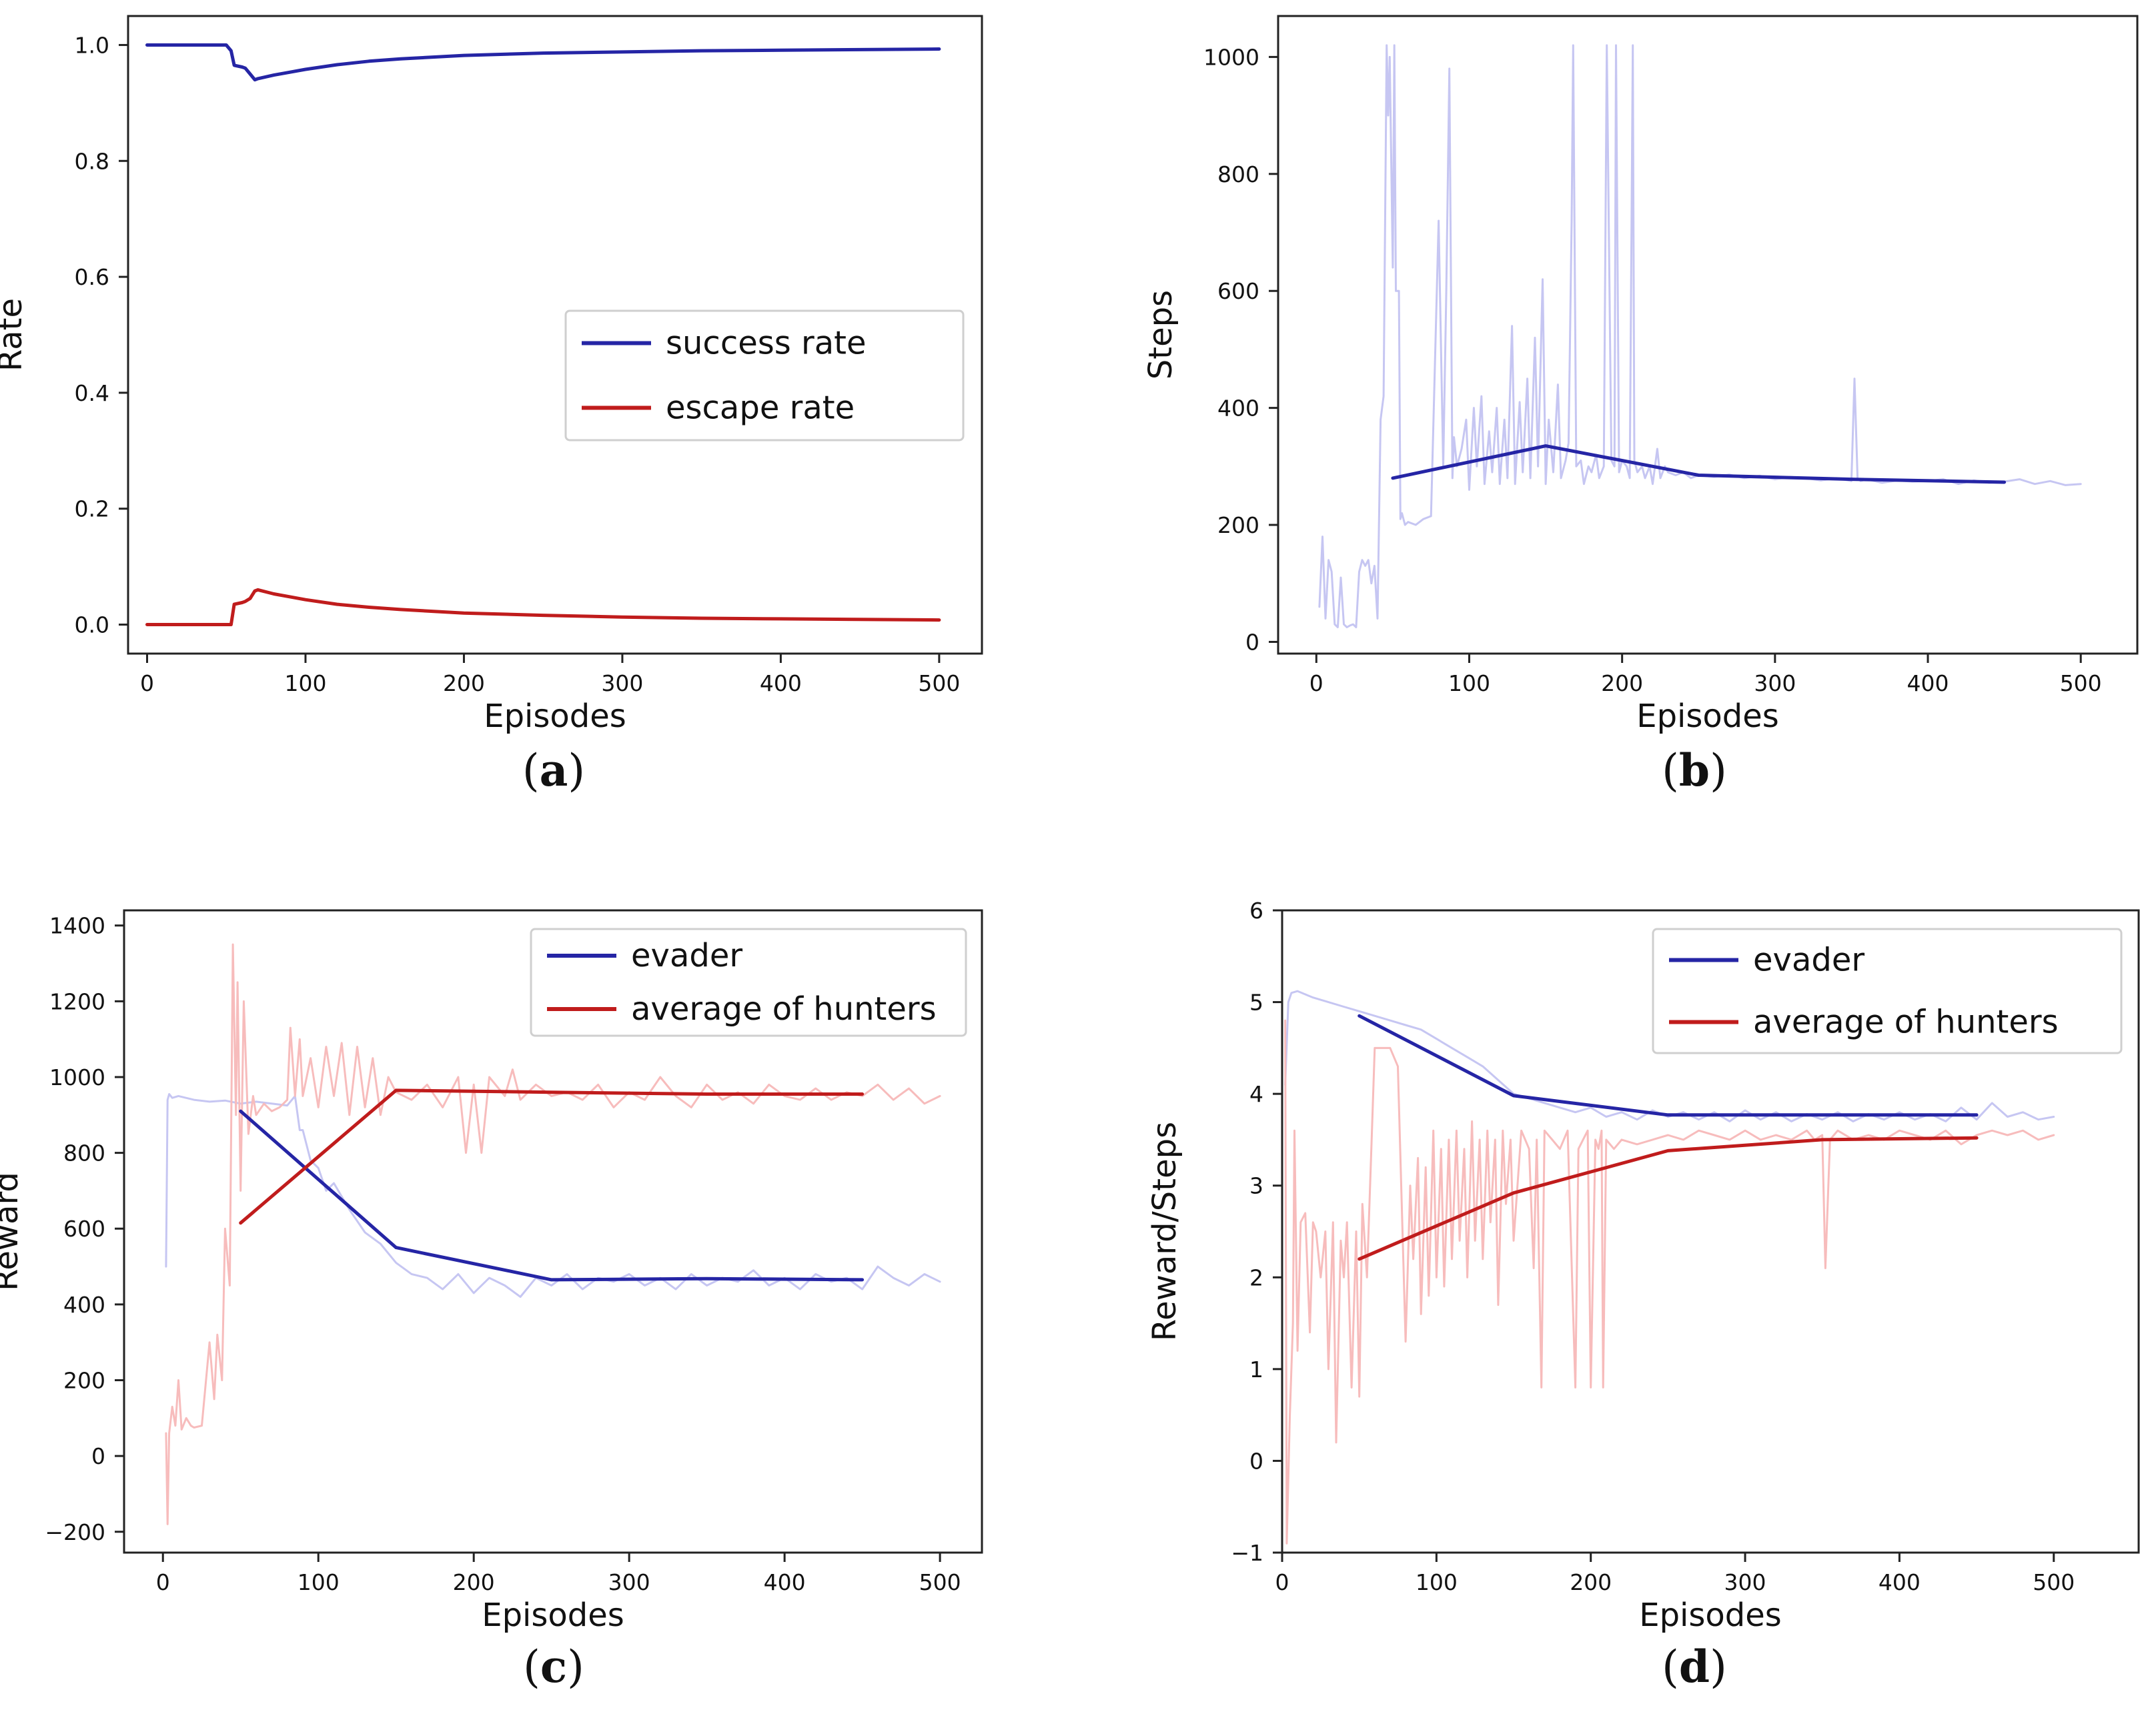 This screenshot has width=2156, height=1720. Describe the element at coordinates (1256, 1186) in the screenshot. I see `y-tick-label: 3` at that location.